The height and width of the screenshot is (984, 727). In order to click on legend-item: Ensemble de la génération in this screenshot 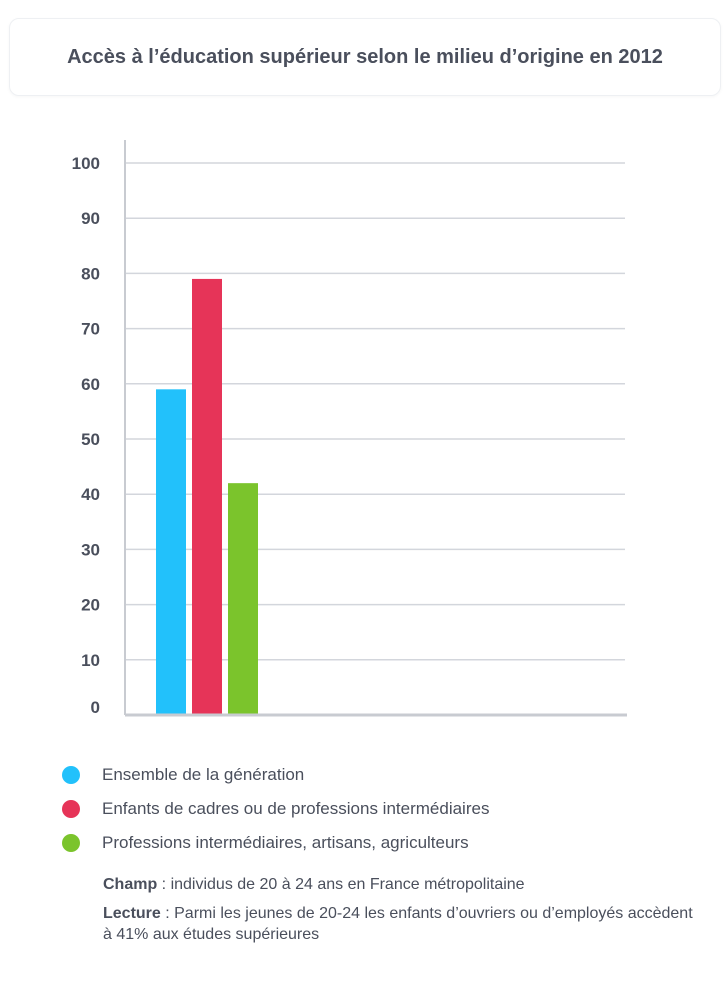, I will do `click(382, 775)`.